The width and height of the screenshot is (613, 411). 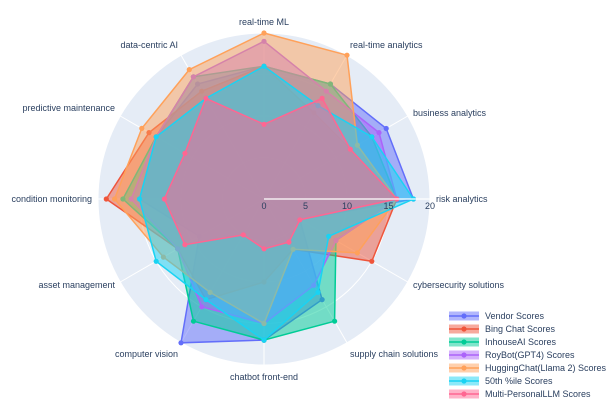 What do you see at coordinates (149, 45) in the screenshot?
I see `axis-label-data-centric-ai: data-centric AI` at bounding box center [149, 45].